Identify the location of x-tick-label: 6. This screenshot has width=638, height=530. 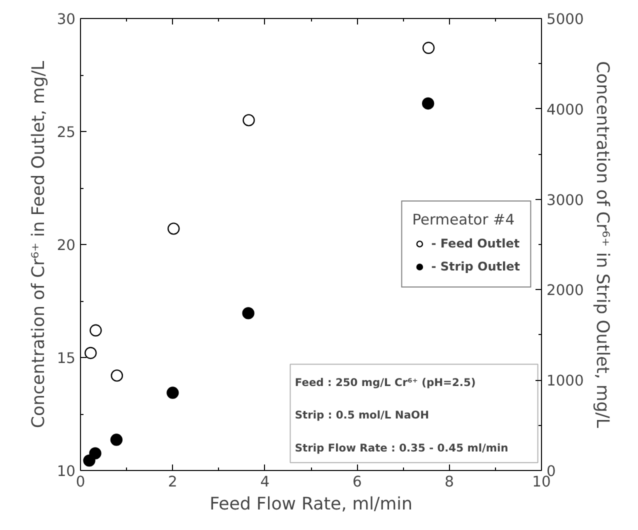
(357, 482).